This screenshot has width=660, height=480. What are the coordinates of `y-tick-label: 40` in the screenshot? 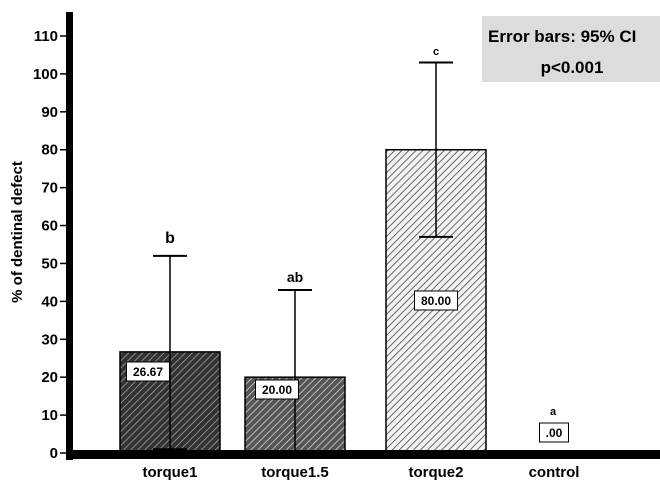 It's located at (49, 301).